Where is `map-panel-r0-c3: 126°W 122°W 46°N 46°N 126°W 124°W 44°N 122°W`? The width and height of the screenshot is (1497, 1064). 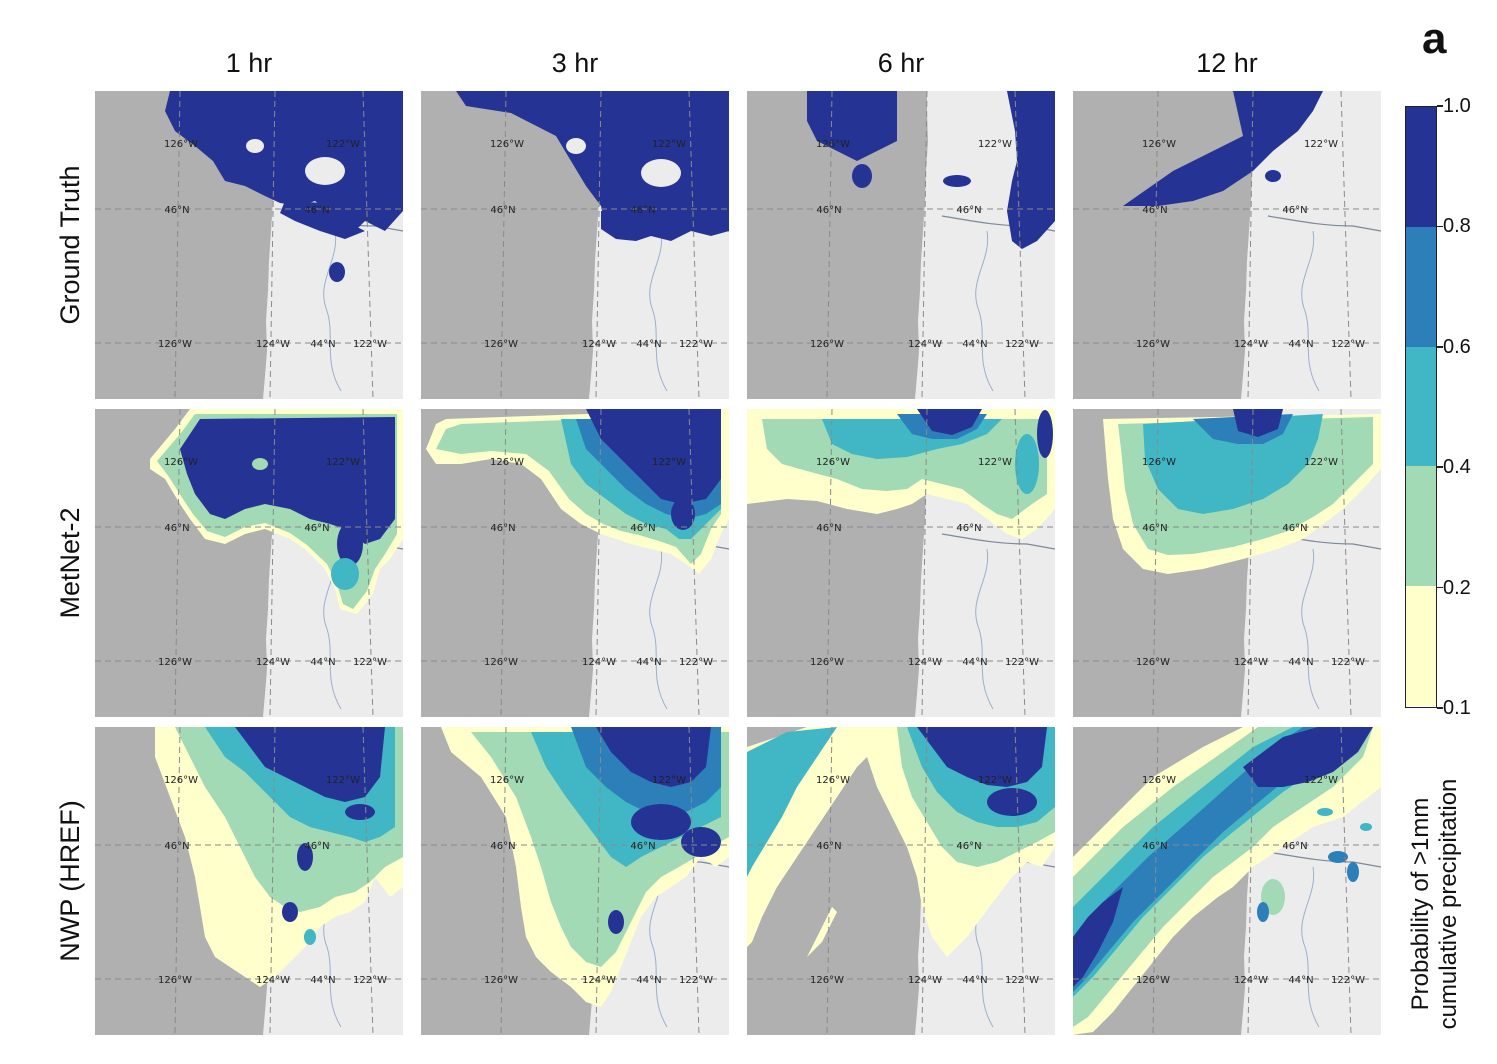
map-panel-r0-c3: 126°W 122°W 46°N 46°N 126°W 124°W 44°N 122°W is located at coordinates (1227, 245).